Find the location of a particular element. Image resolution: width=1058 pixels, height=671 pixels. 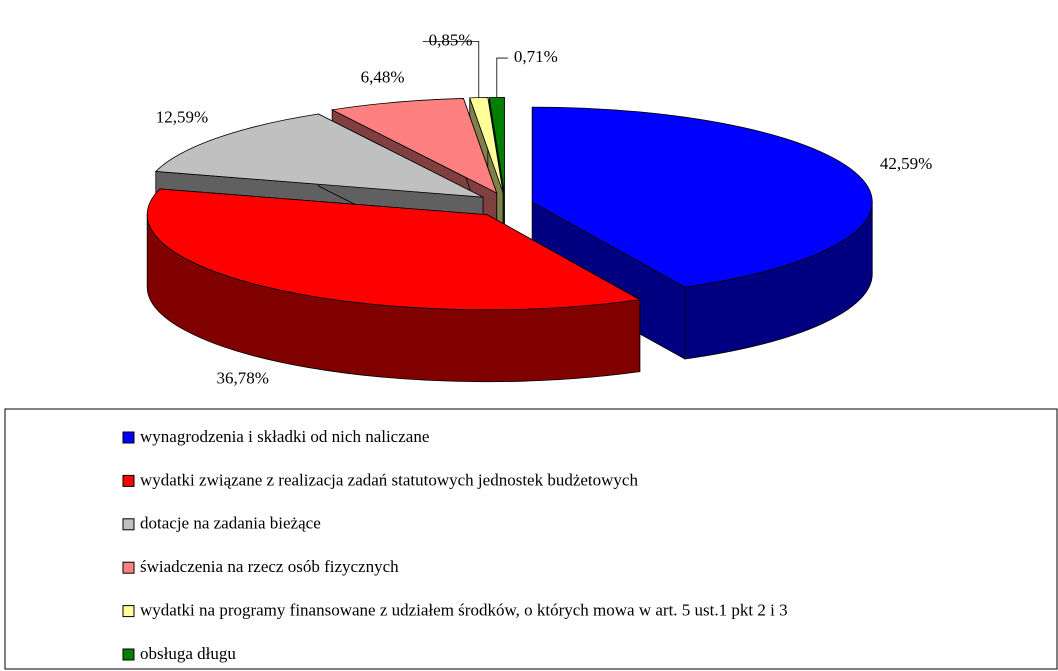

legend-label: obsługa długu is located at coordinates (188, 653).